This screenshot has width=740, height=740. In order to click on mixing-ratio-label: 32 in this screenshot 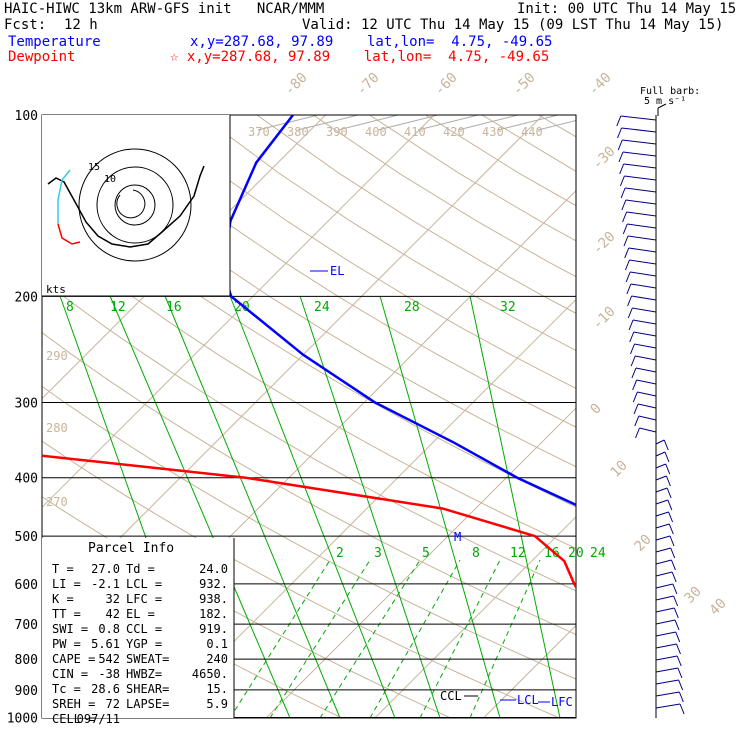, I will do `click(508, 307)`.